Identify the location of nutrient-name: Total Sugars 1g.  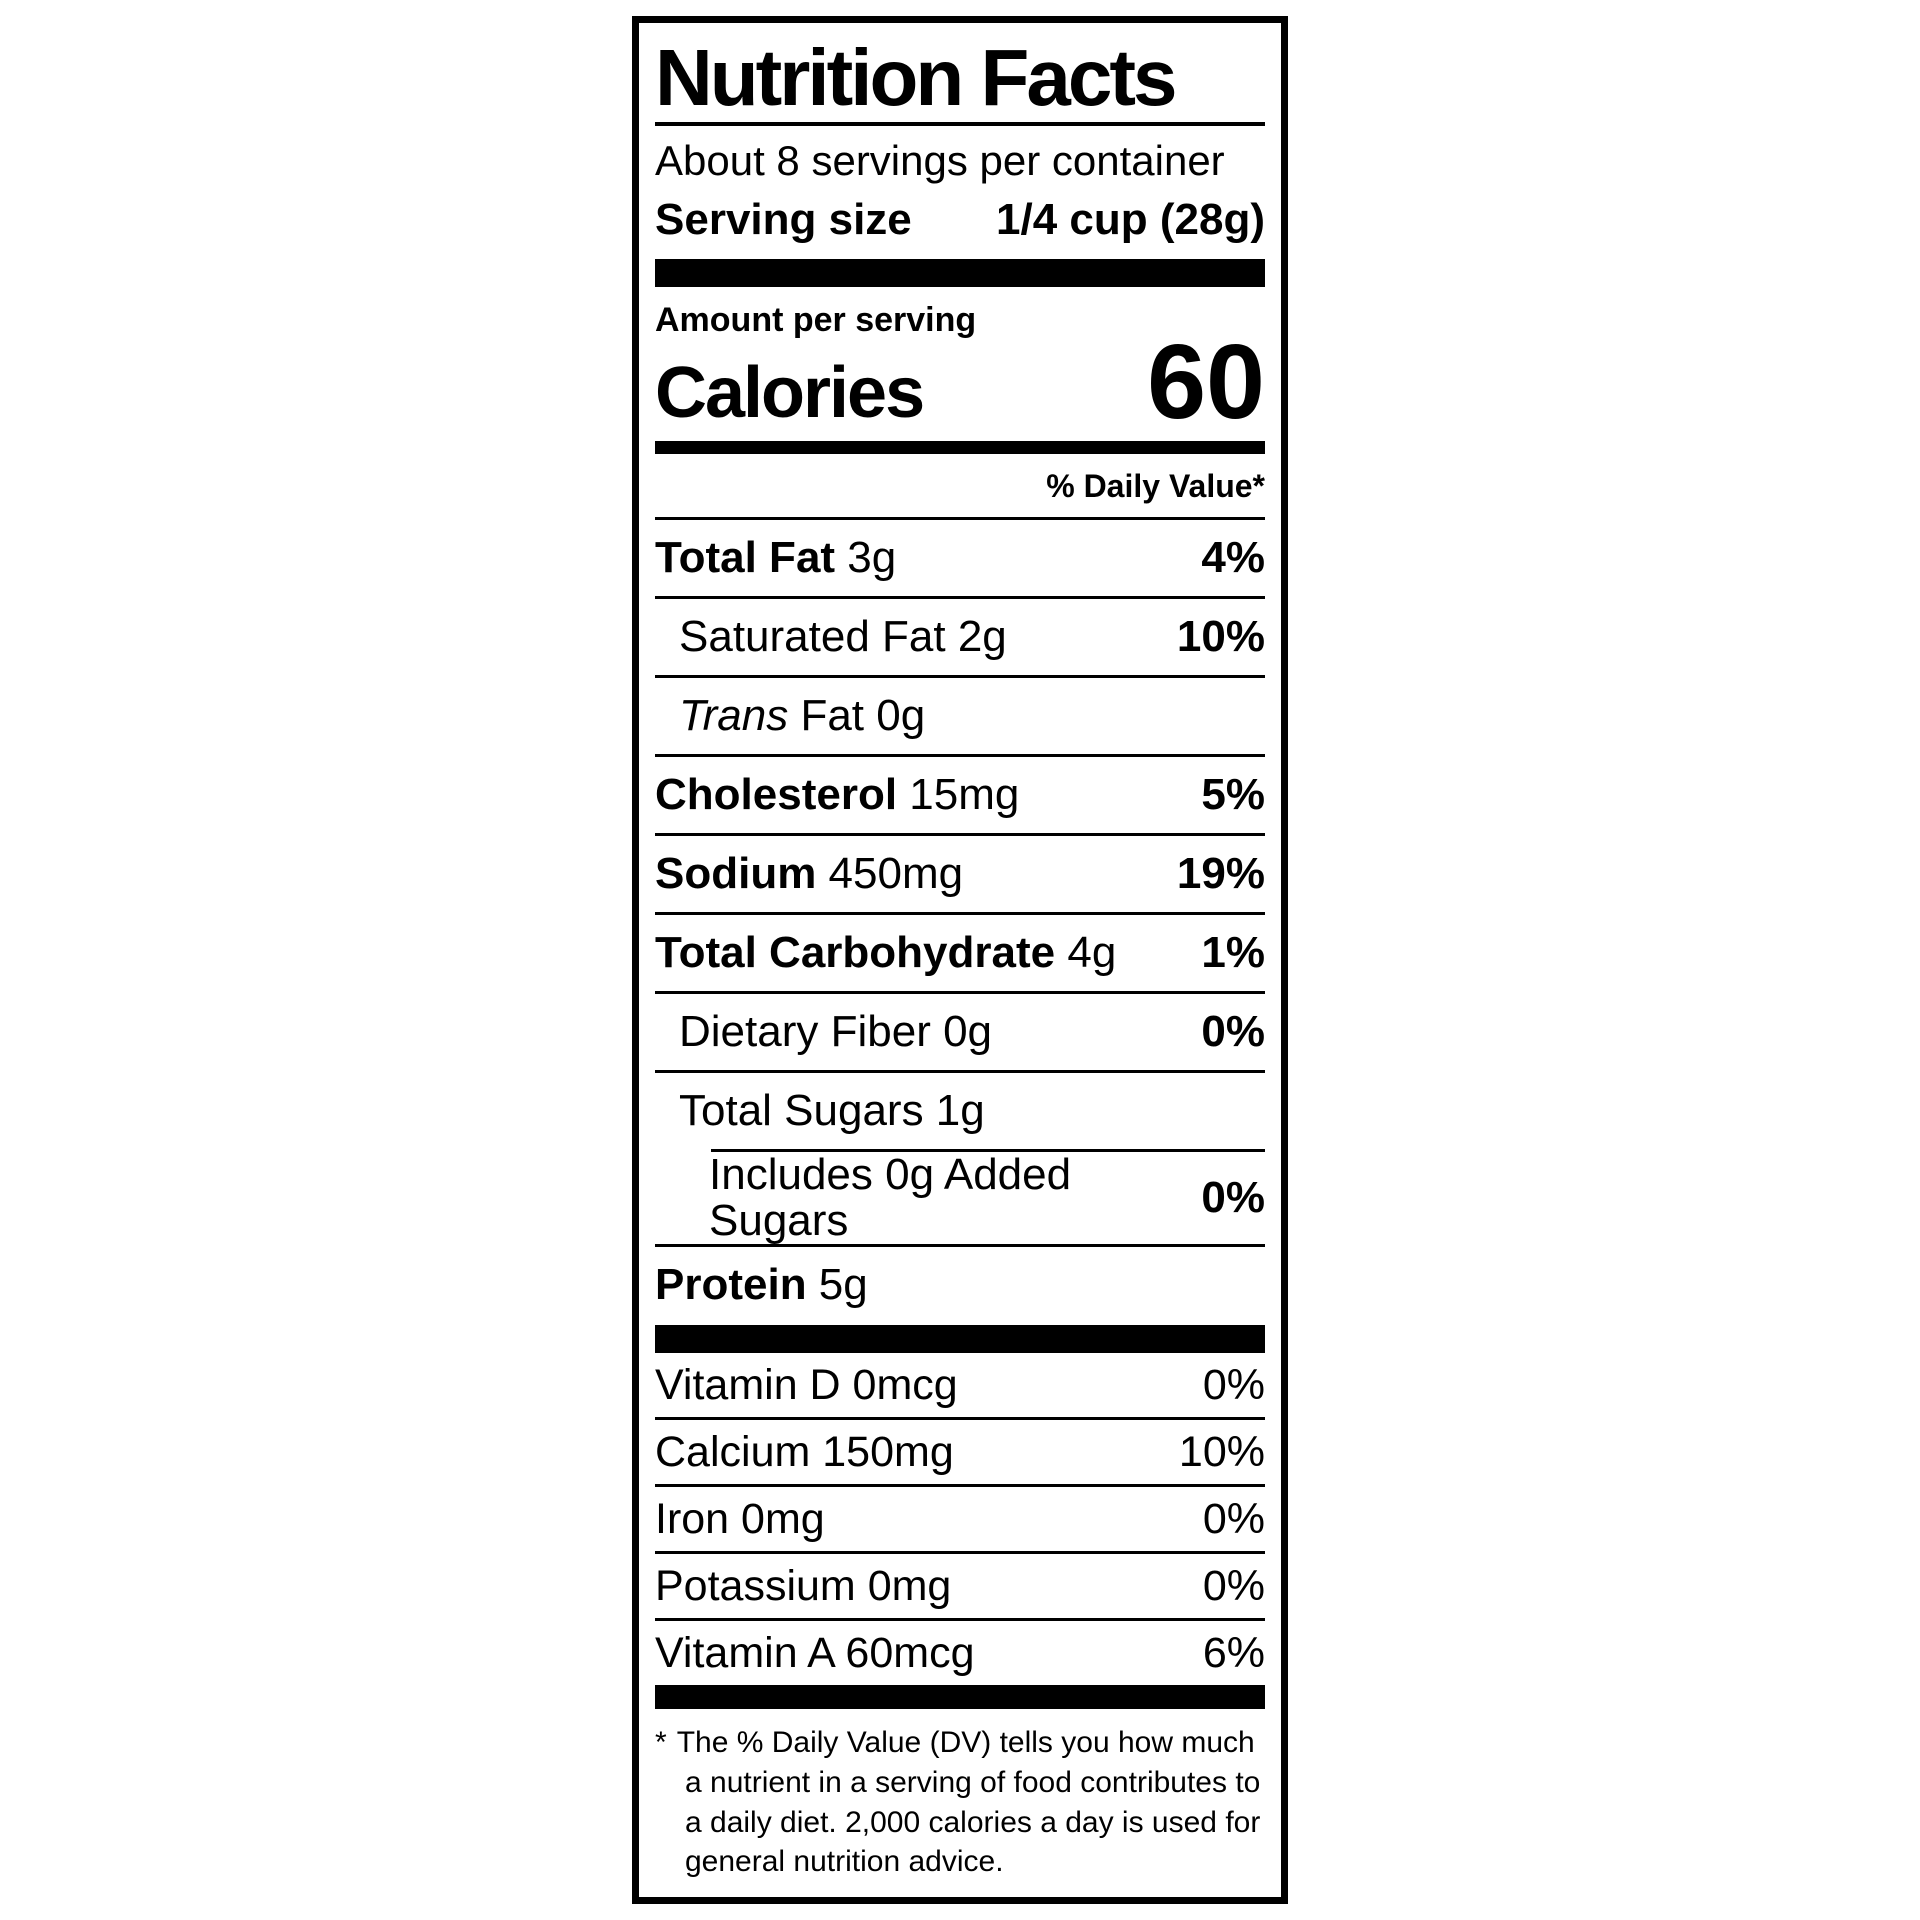
(832, 1110).